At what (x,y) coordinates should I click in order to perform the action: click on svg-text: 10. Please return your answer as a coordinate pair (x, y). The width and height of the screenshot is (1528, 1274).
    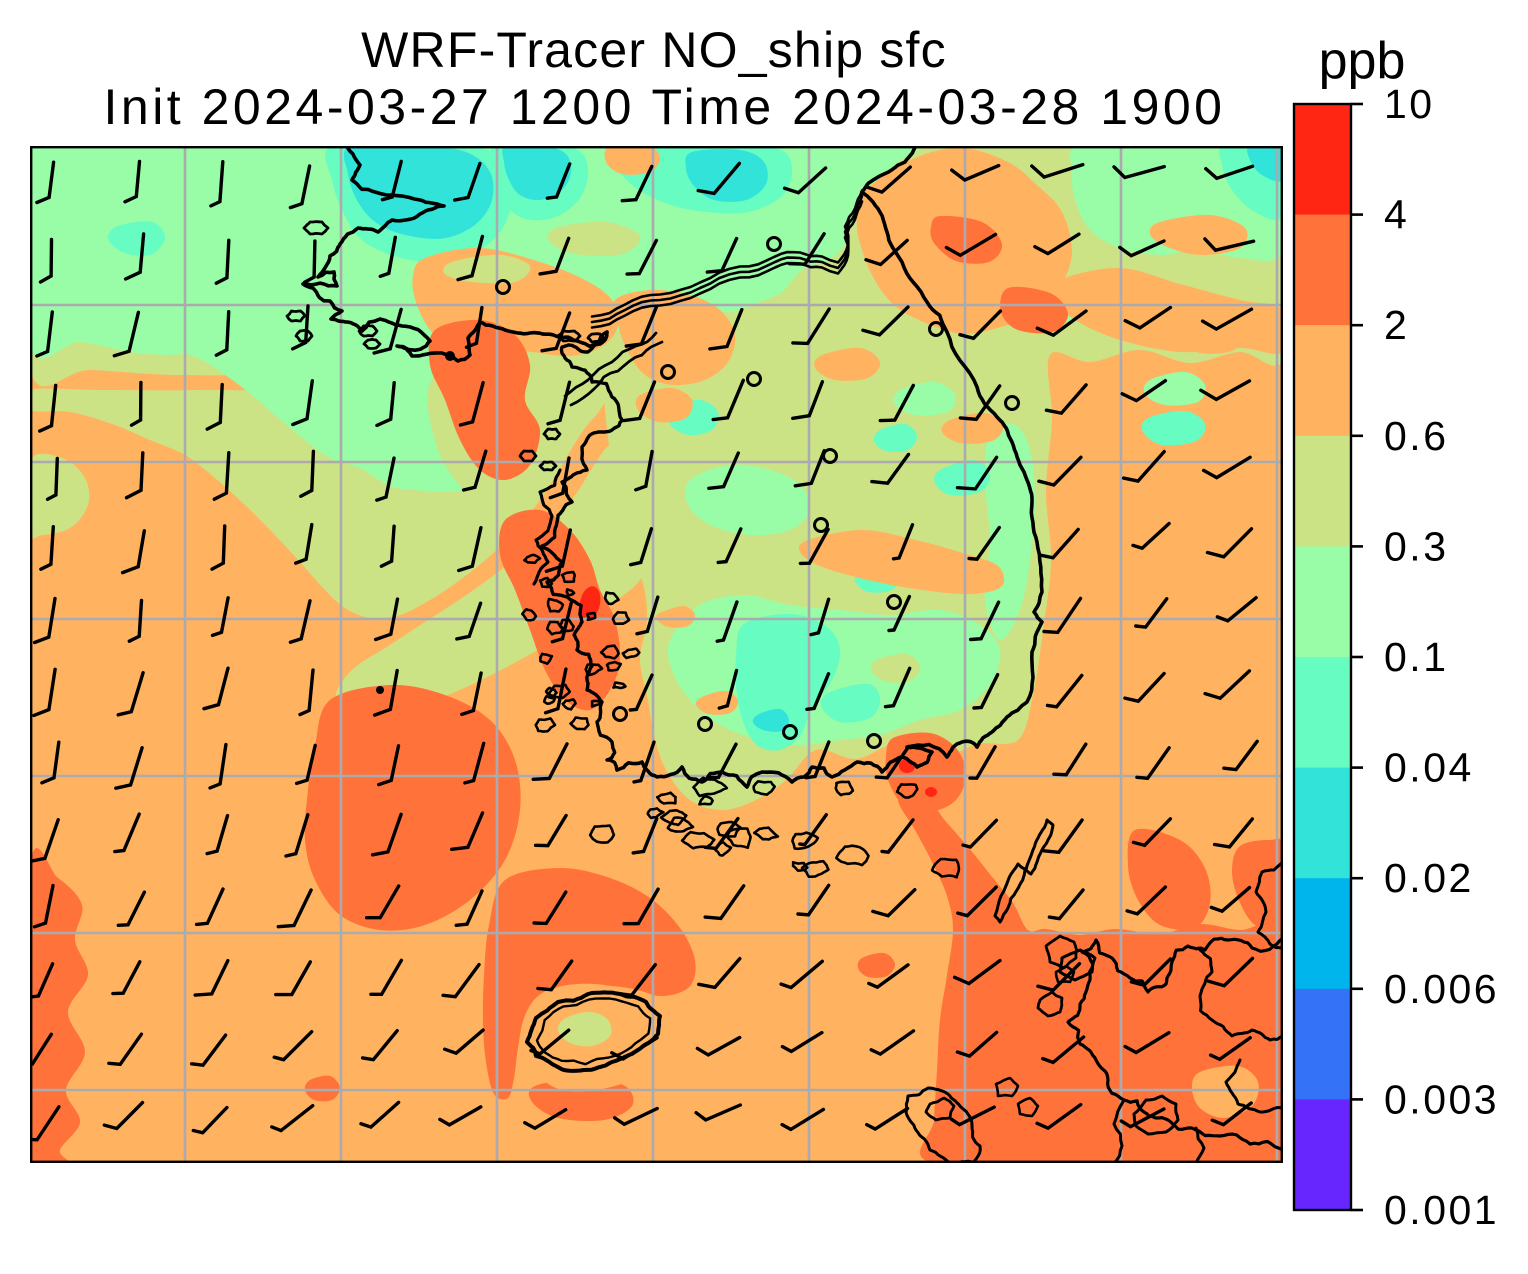
    Looking at the image, I should click on (1409, 104).